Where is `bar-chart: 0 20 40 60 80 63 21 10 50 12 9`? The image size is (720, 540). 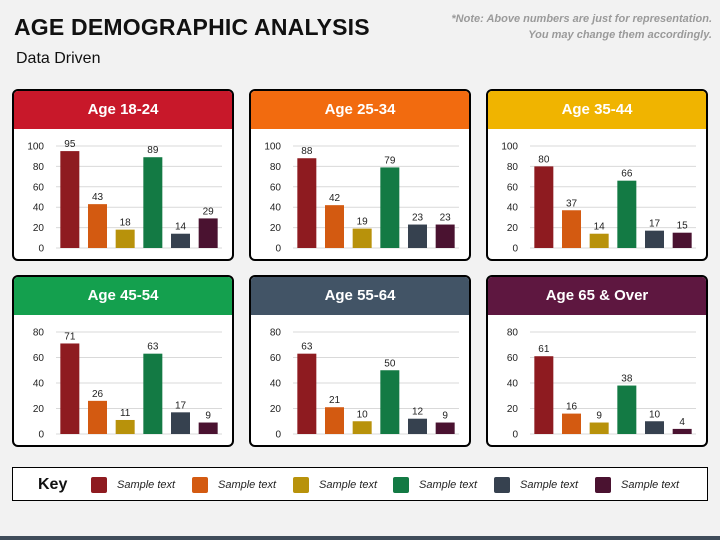
bar-chart: 0 20 40 60 80 63 21 10 50 12 9 is located at coordinates (364, 384).